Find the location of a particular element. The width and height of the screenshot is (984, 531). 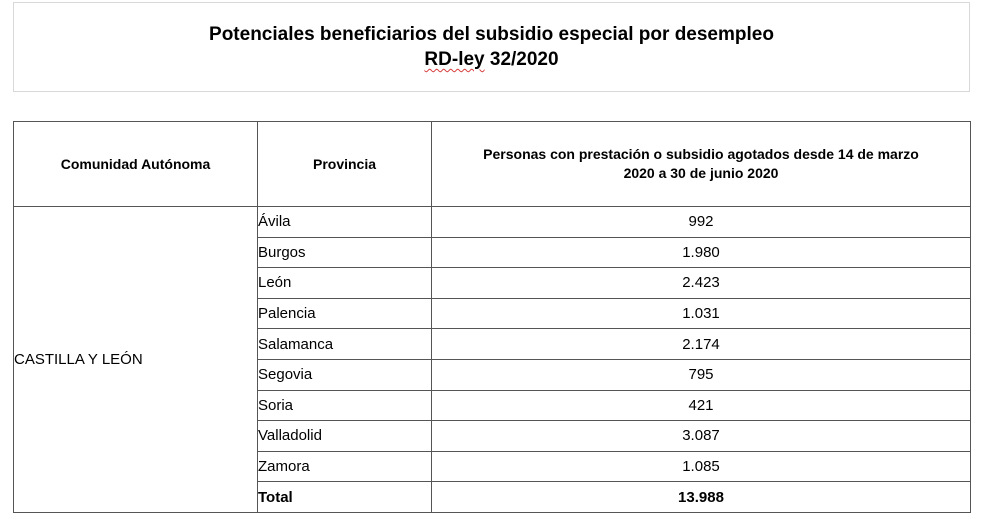

header-province: Provincia is located at coordinates (344, 164).